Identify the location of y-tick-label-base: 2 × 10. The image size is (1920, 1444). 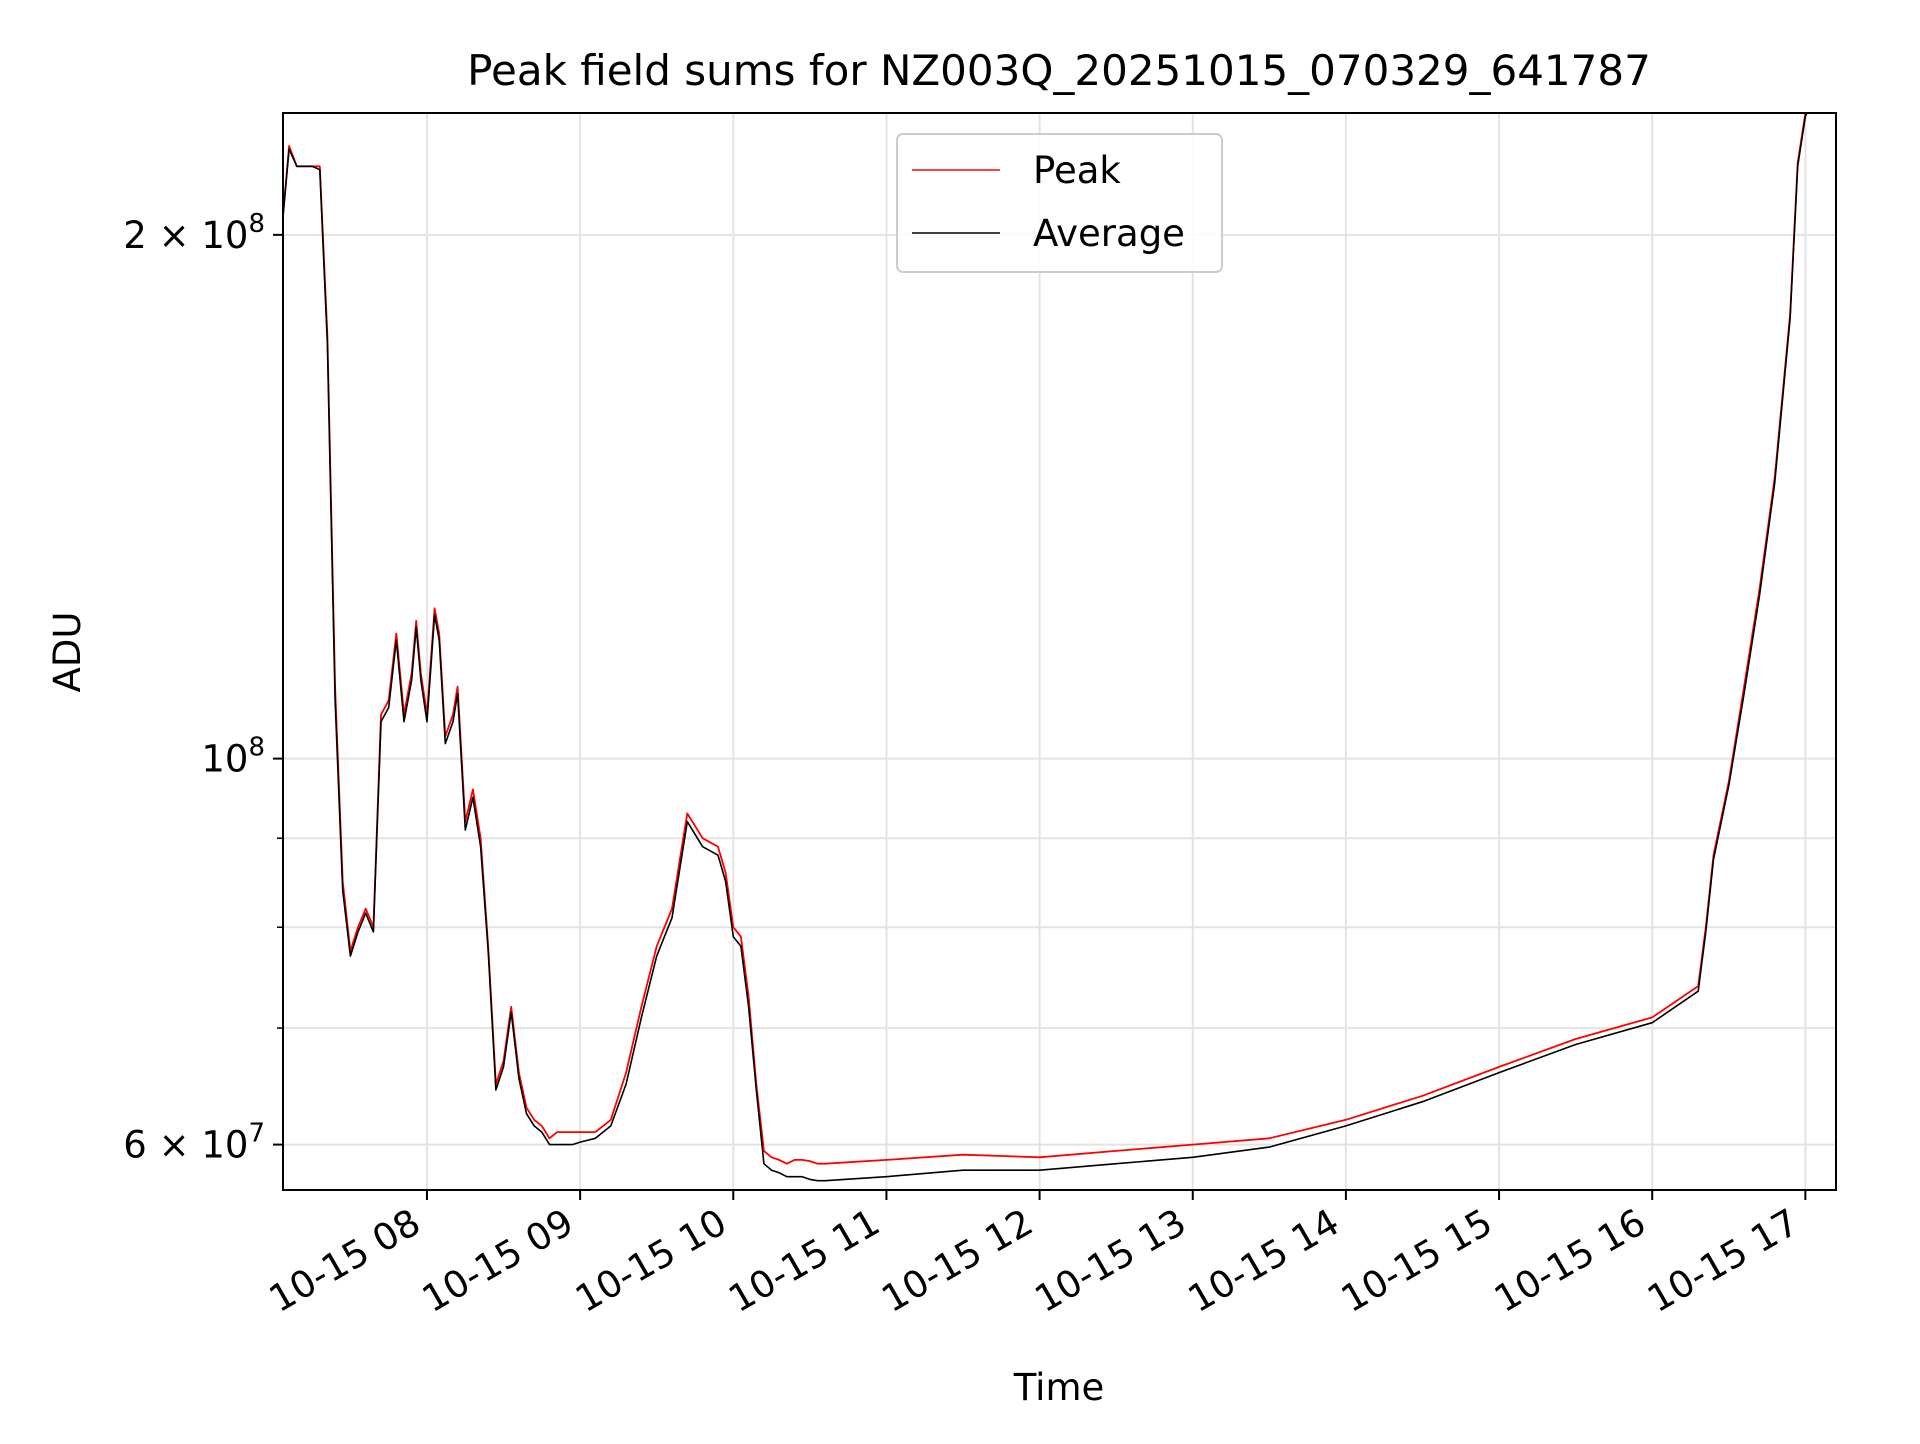
(185, 235).